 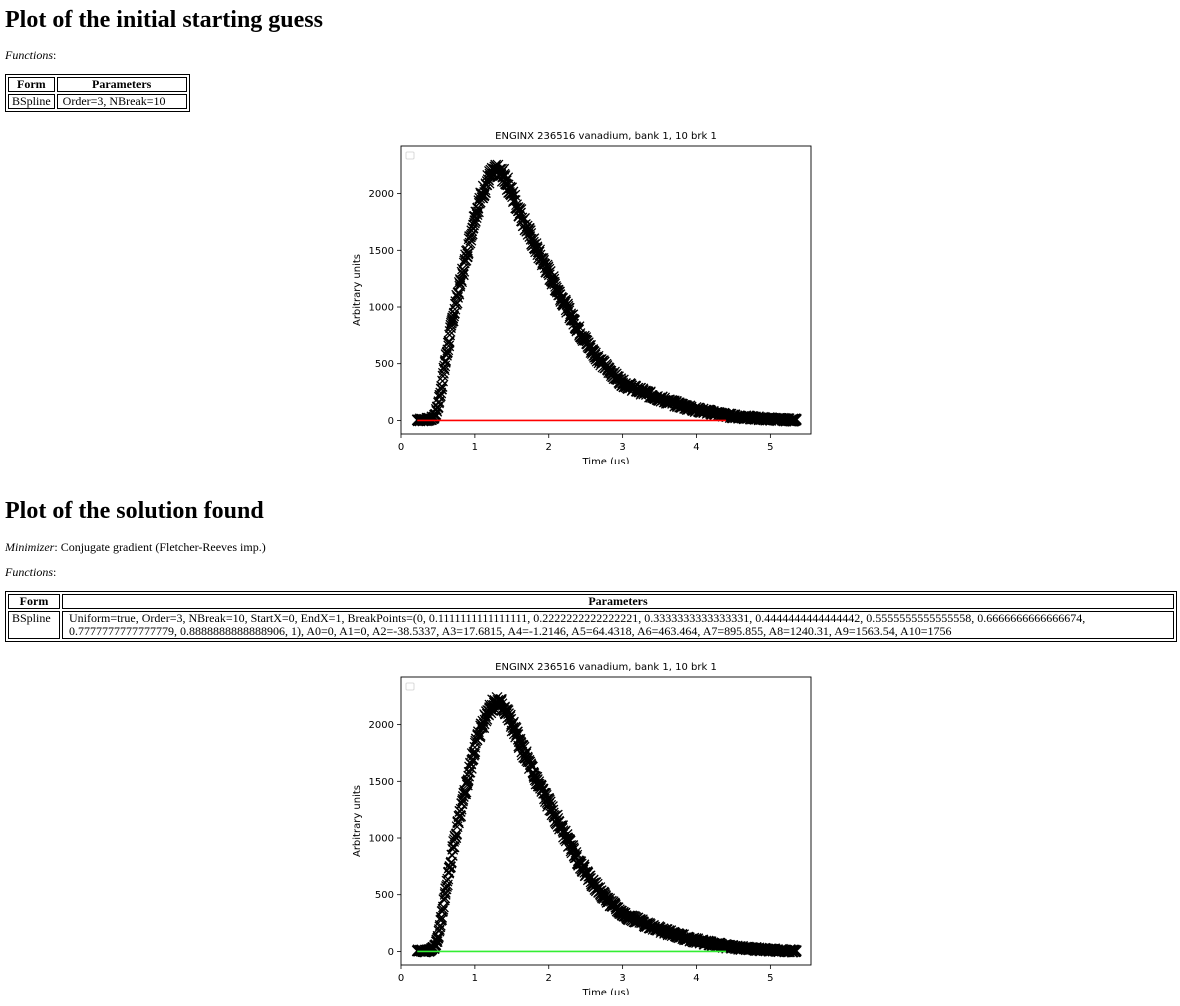 I want to click on chart-title: ENGINX 236516 vanadium, bank 1, 10 brk 1, so click(x=606, y=667).